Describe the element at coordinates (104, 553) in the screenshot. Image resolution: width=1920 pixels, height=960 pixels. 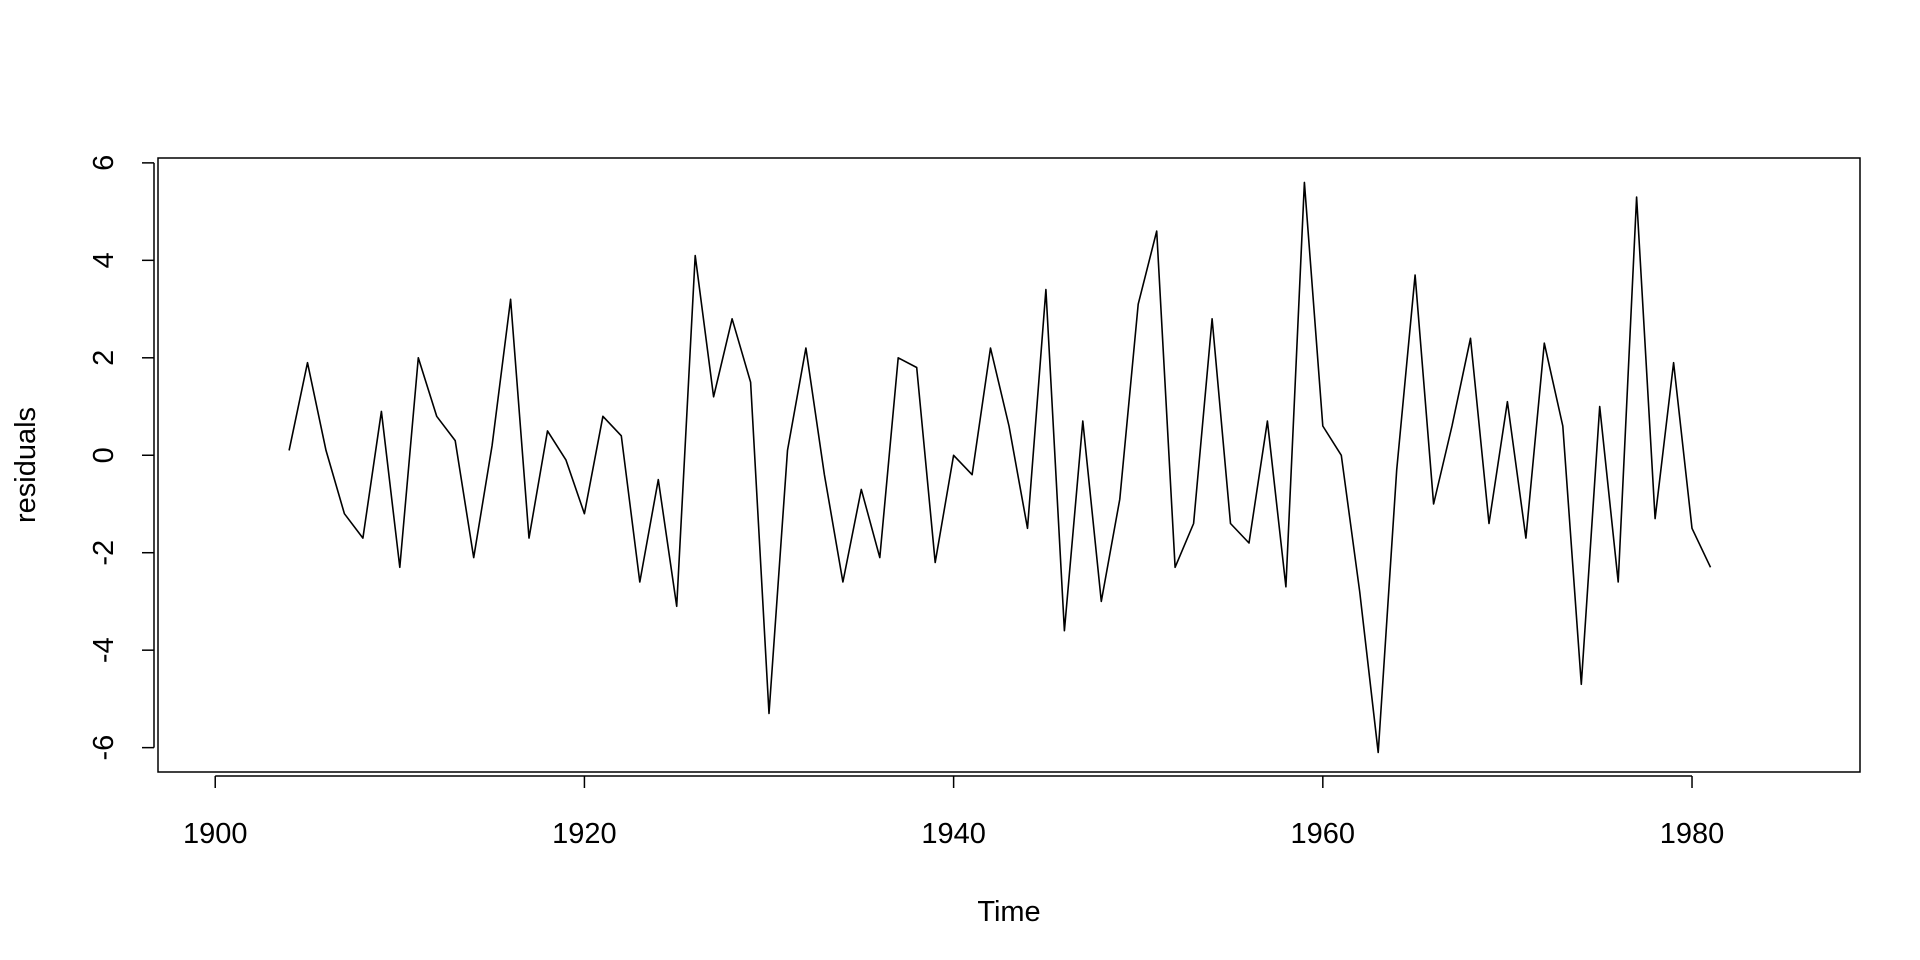
I see `y-tick-label: -2` at that location.